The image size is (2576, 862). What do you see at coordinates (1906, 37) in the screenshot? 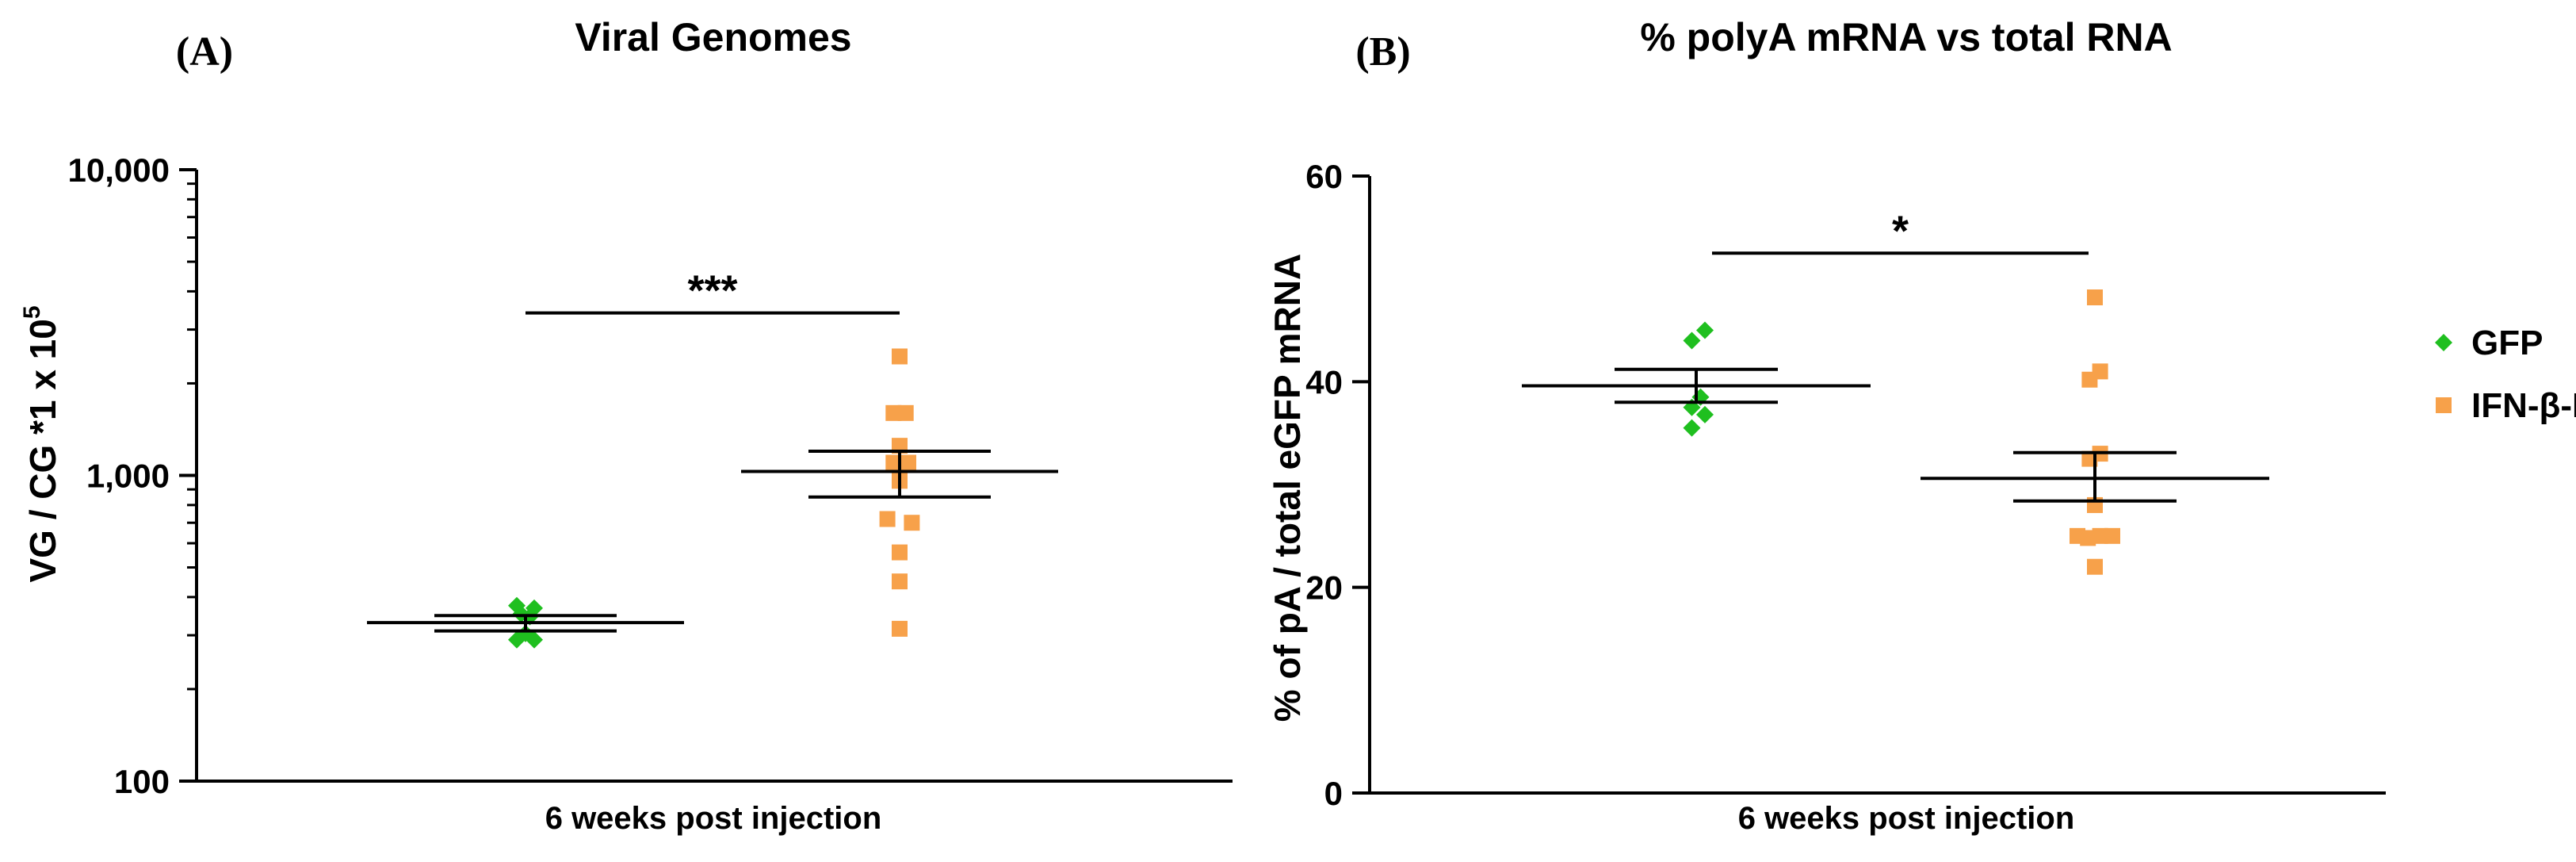
I see `panel-b-title: % polyA mRNA vs total RNA` at bounding box center [1906, 37].